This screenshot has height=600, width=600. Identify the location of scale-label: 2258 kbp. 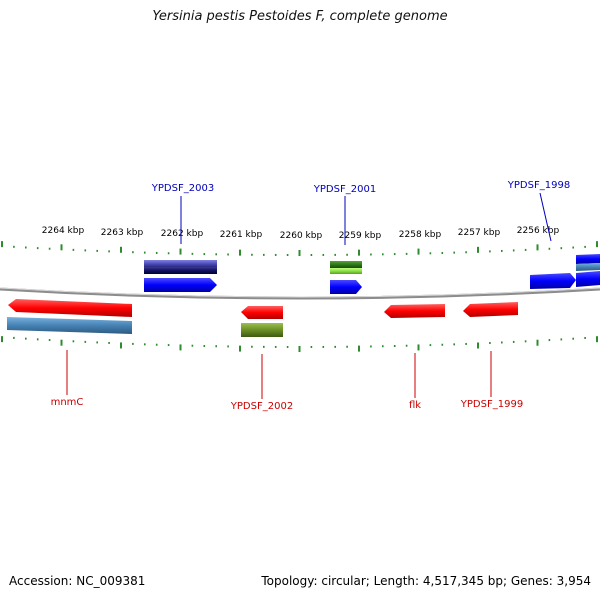
(420, 235).